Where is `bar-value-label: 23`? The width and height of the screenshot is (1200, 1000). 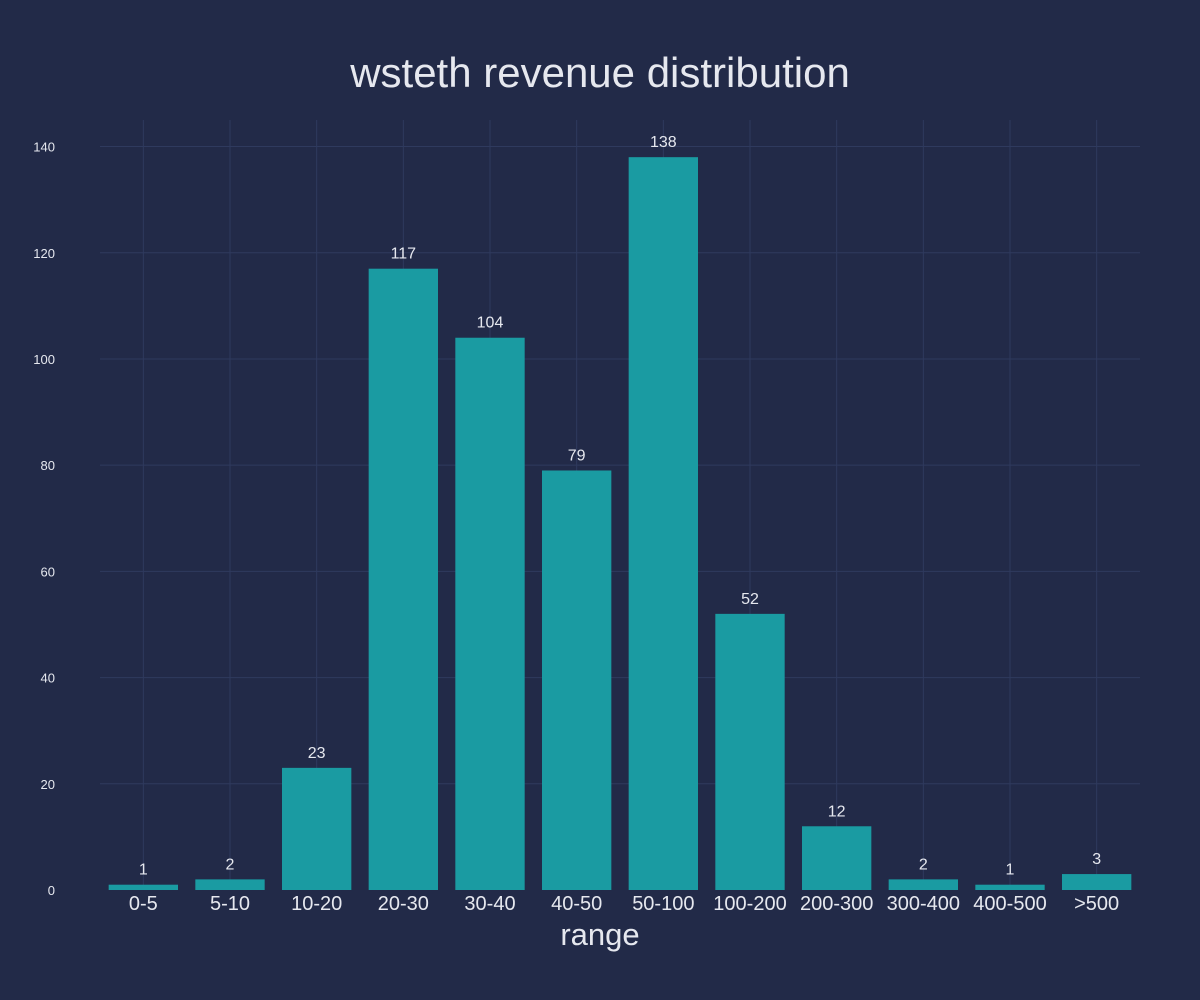 bar-value-label: 23 is located at coordinates (317, 753).